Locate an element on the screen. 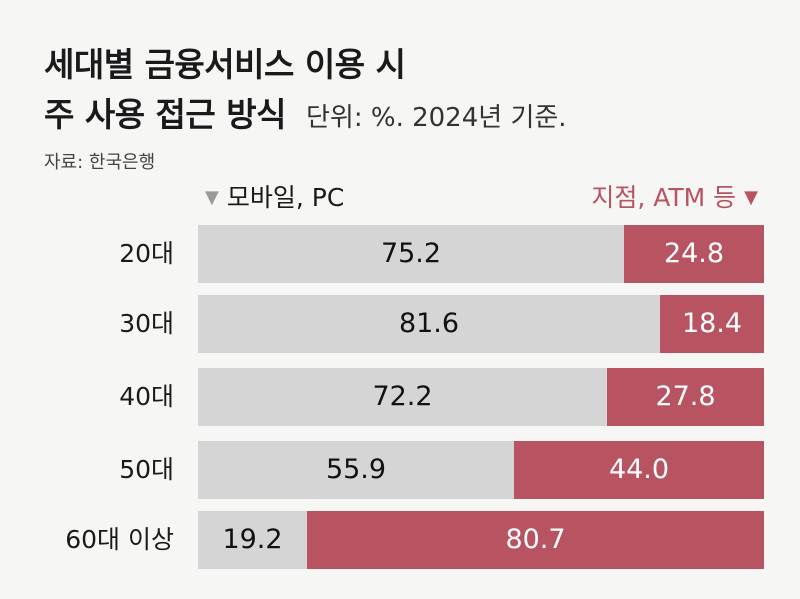 Image resolution: width=800 pixels, height=599 pixels. value-label-branch-atm: 27.8 is located at coordinates (685, 396).